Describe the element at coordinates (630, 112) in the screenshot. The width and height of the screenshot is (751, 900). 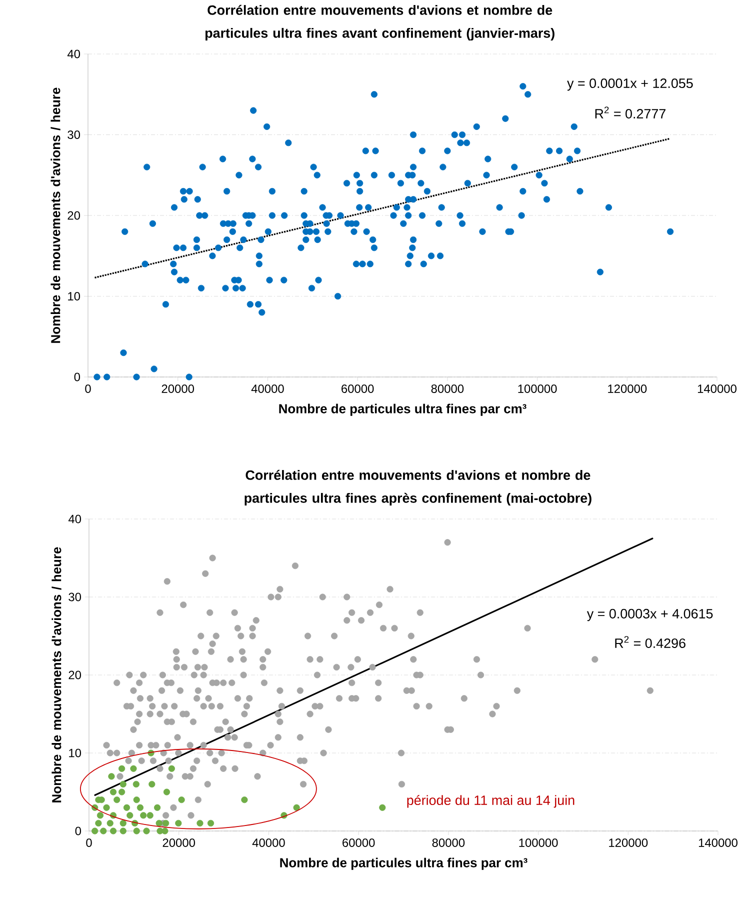
I see `annotation: R$^{2}$ = 0.2777` at that location.